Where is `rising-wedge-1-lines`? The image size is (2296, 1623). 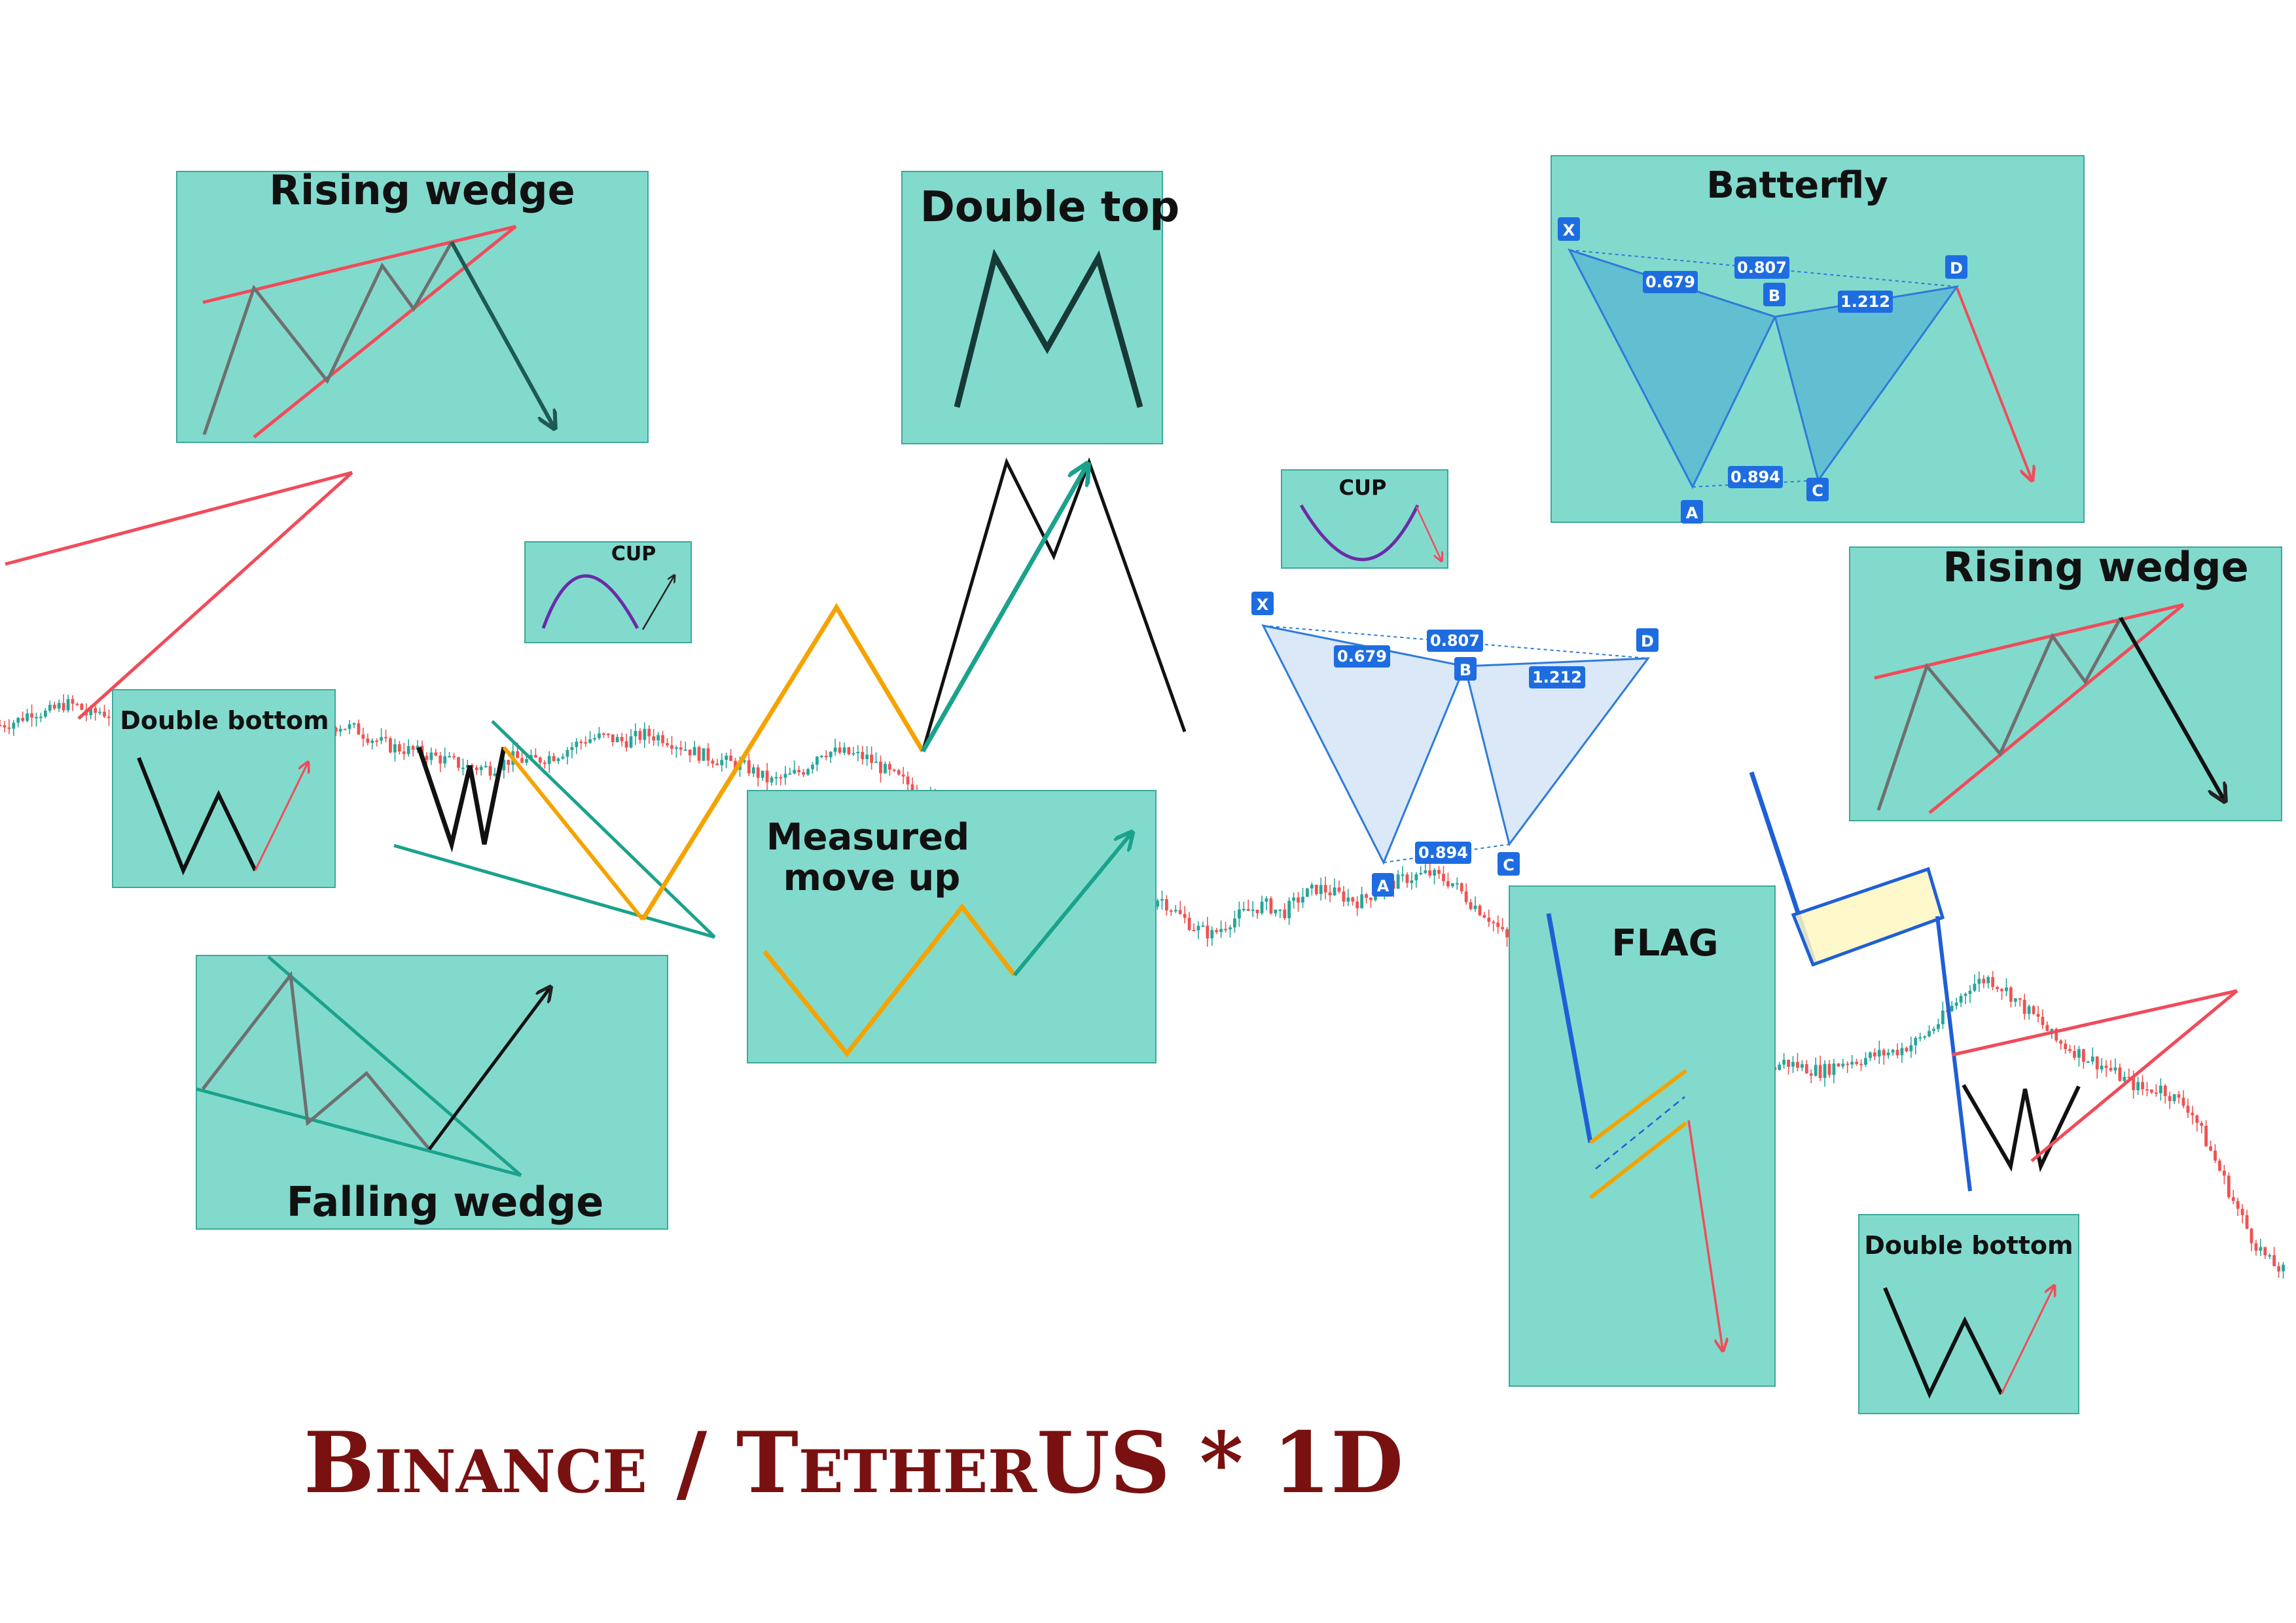 rising-wedge-1-lines is located at coordinates (179, 595).